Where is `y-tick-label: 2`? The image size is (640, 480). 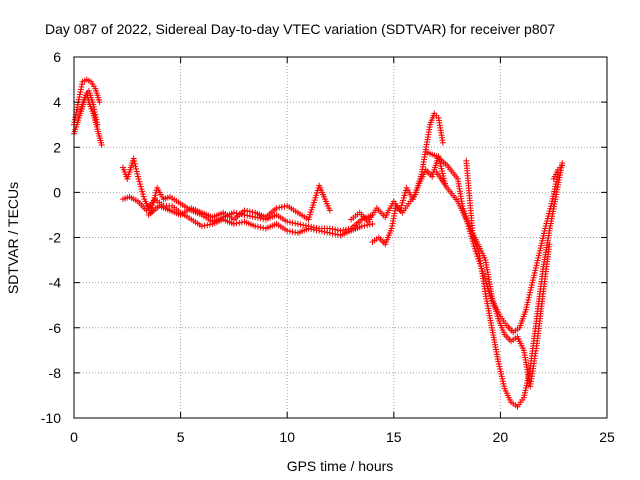 y-tick-label: 2 is located at coordinates (57, 147).